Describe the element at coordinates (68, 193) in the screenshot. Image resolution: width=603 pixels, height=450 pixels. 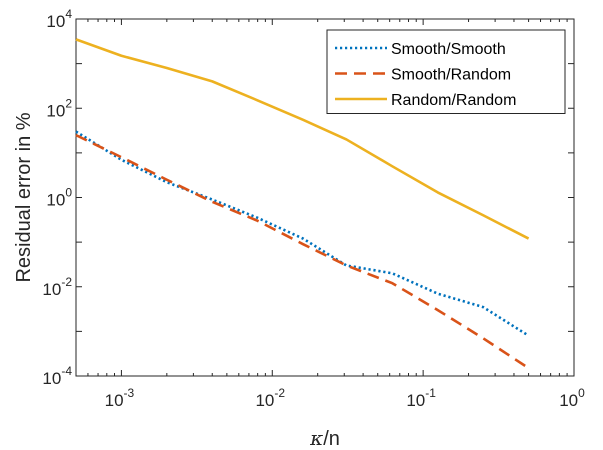
I see `y-tick-label-exponent: 0` at that location.